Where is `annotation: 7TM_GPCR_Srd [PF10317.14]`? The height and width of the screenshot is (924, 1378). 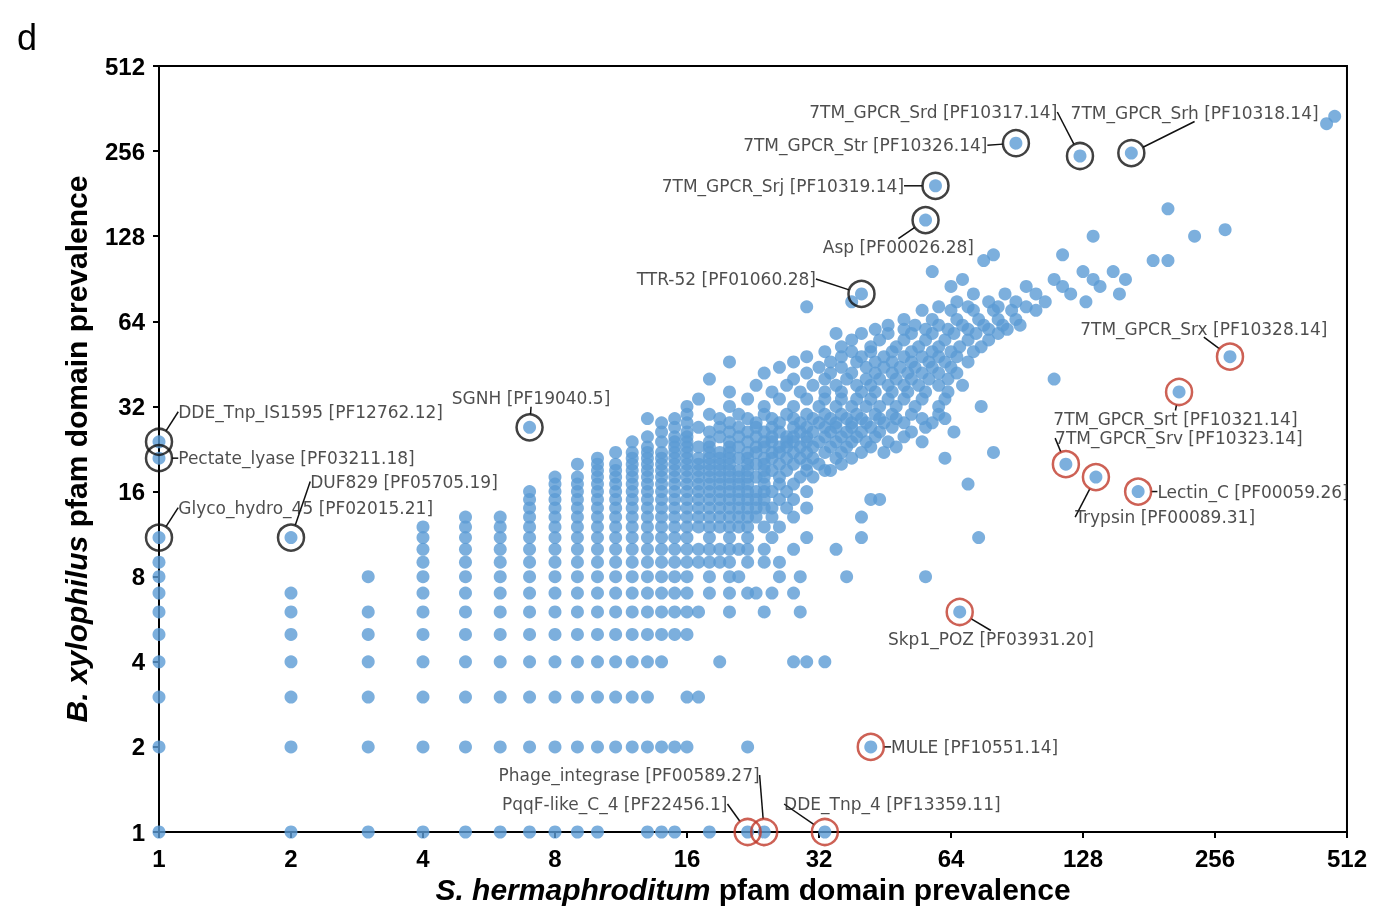
annotation: 7TM_GPCR_Srd [PF10317.14] is located at coordinates (933, 112).